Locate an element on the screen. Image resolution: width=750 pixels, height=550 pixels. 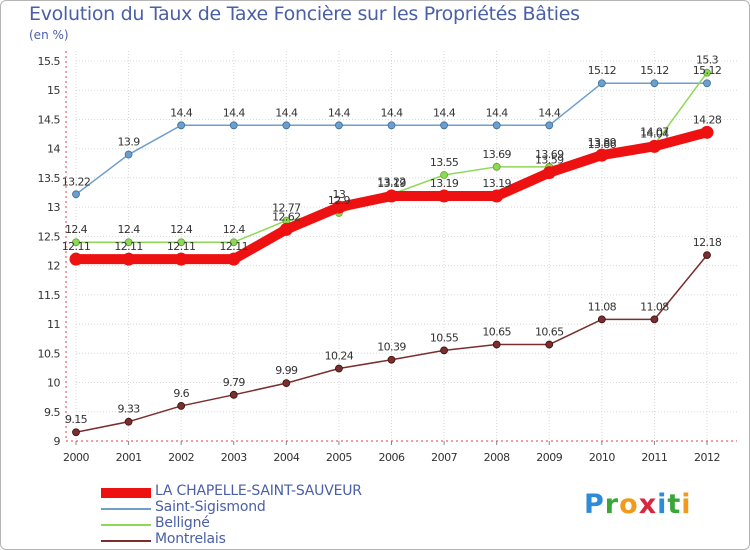
x-tick-label: 2007 is located at coordinates (444, 457).